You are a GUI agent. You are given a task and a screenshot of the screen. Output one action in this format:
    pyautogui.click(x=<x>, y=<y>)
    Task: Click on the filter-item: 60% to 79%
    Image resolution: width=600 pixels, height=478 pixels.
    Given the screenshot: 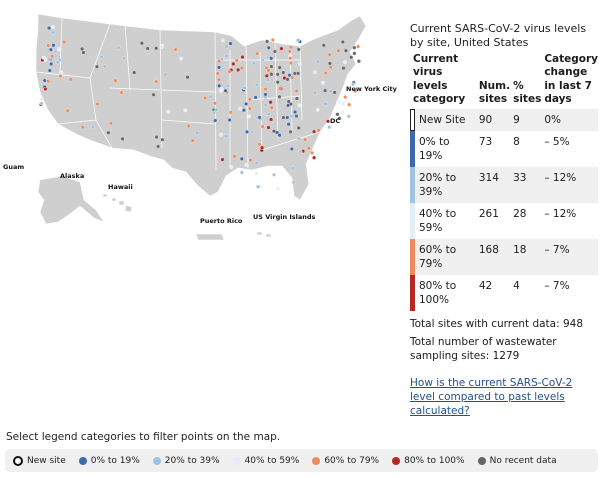 What is the action you would take?
    pyautogui.click(x=345, y=461)
    